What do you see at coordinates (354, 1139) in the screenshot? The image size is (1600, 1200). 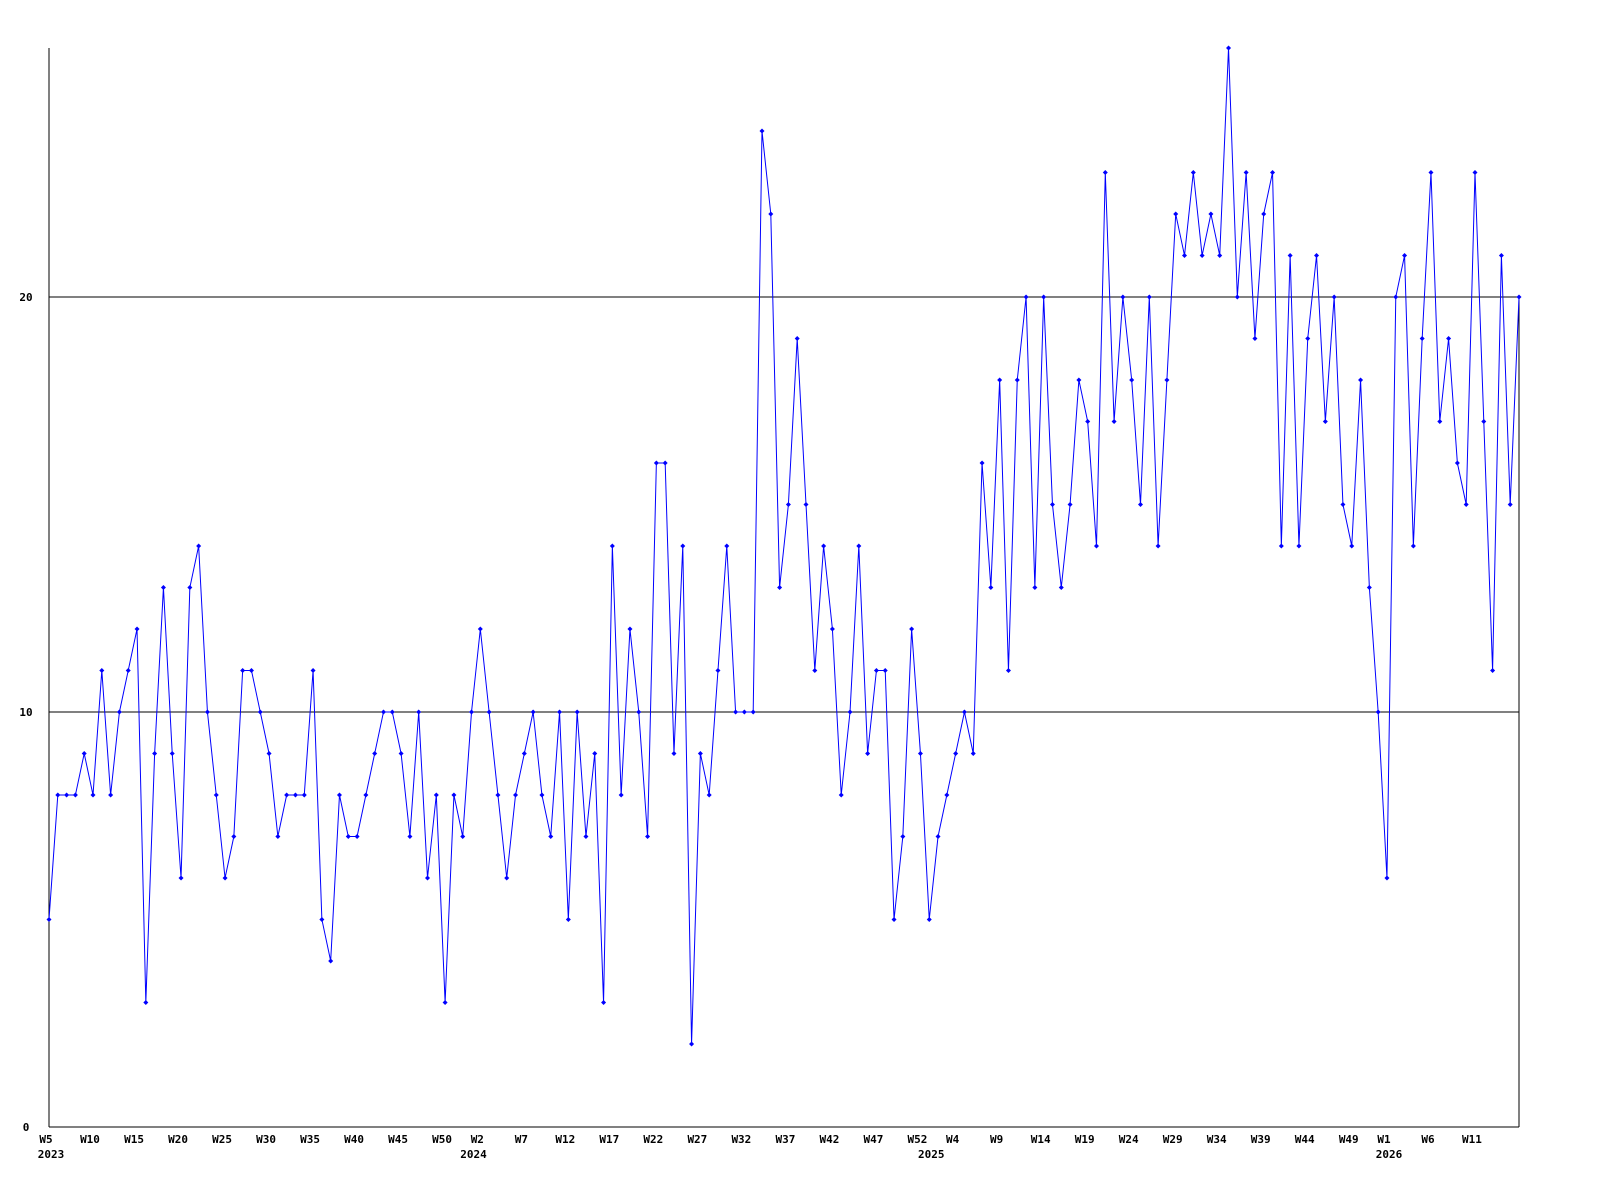 I see `x-tick-label: W40` at bounding box center [354, 1139].